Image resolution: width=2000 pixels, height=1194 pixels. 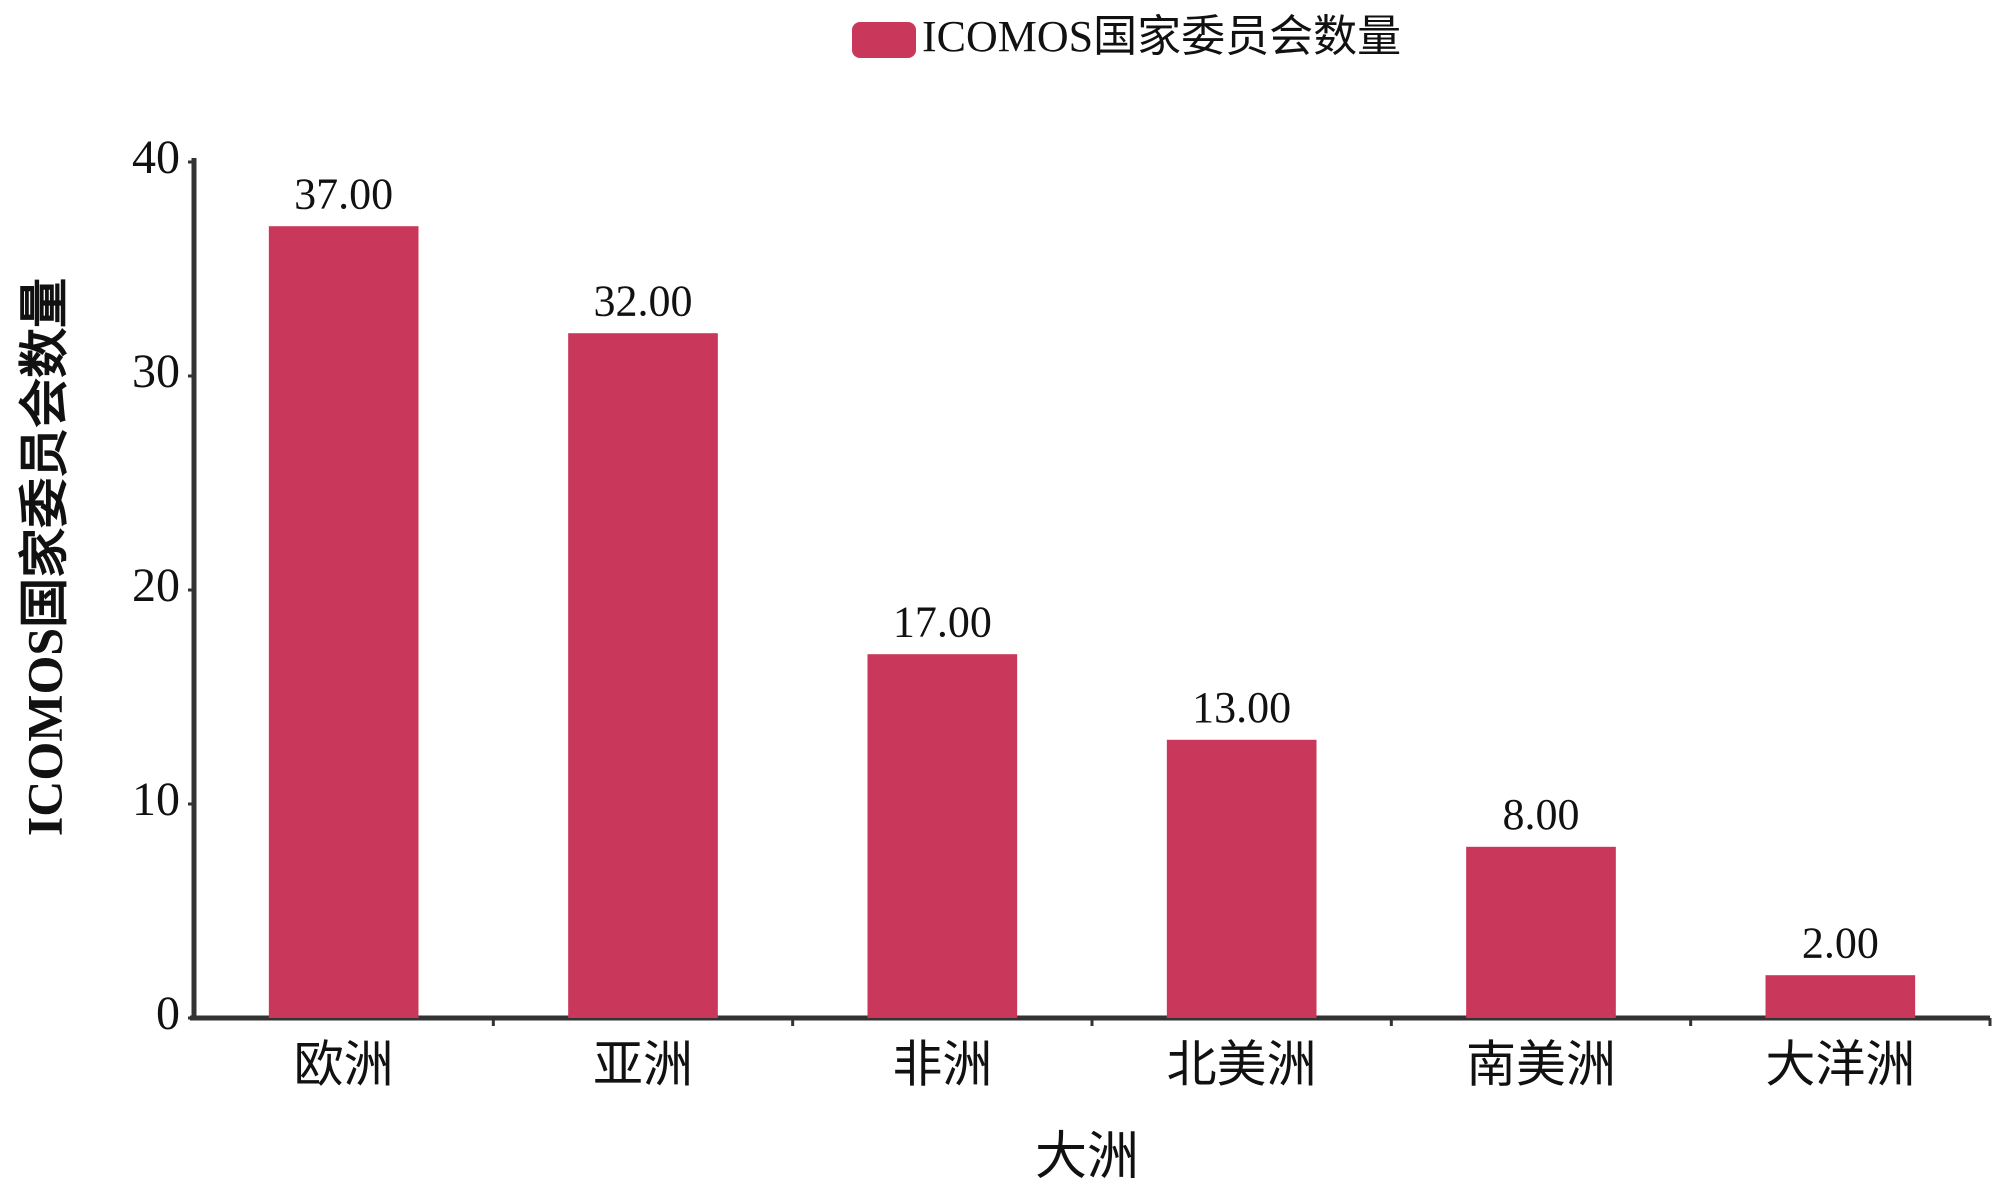 What do you see at coordinates (44, 557) in the screenshot?
I see `y-axis-title: ICOMOS国家委员会数量` at bounding box center [44, 557].